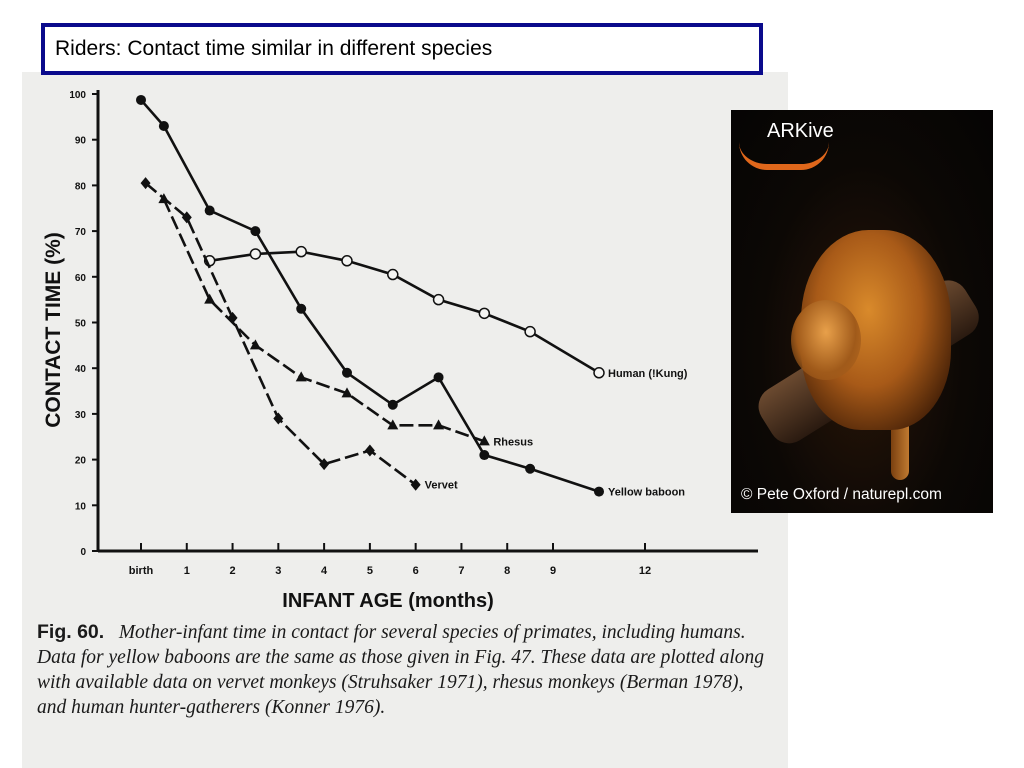 This screenshot has width=1024, height=768. I want to click on series-line-vervet, so click(280, 334).